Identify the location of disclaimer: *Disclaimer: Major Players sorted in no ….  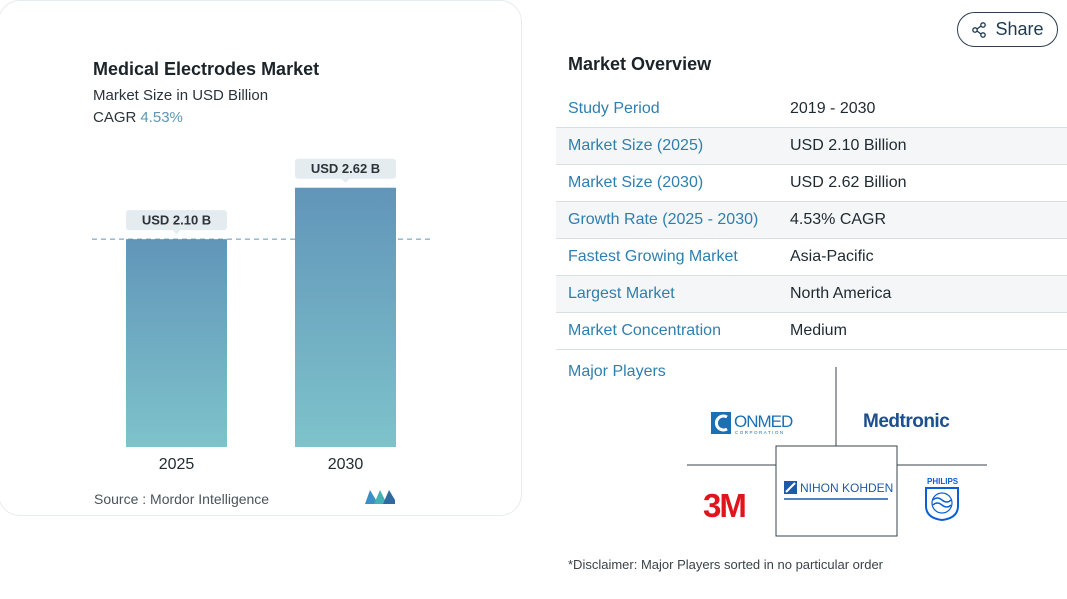
(726, 564).